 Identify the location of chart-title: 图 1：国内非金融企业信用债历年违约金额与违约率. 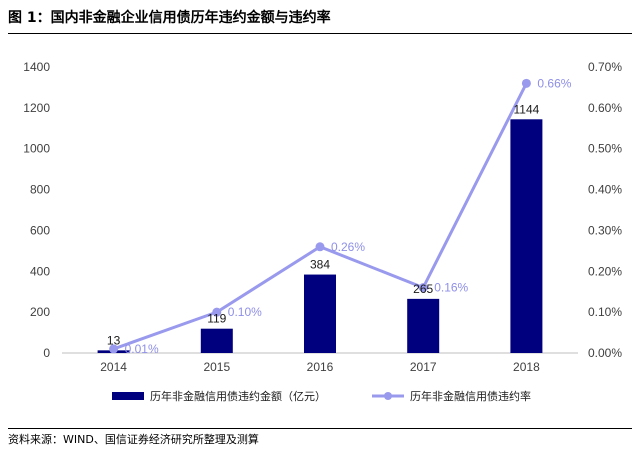
(169, 18).